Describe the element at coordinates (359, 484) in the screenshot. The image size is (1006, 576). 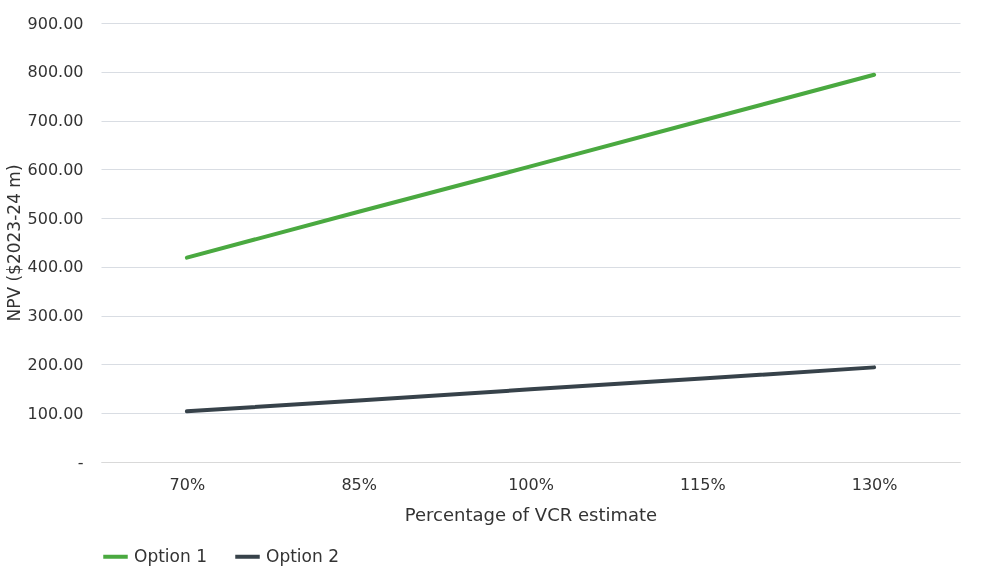
I see `x-tick-label: 85%` at that location.